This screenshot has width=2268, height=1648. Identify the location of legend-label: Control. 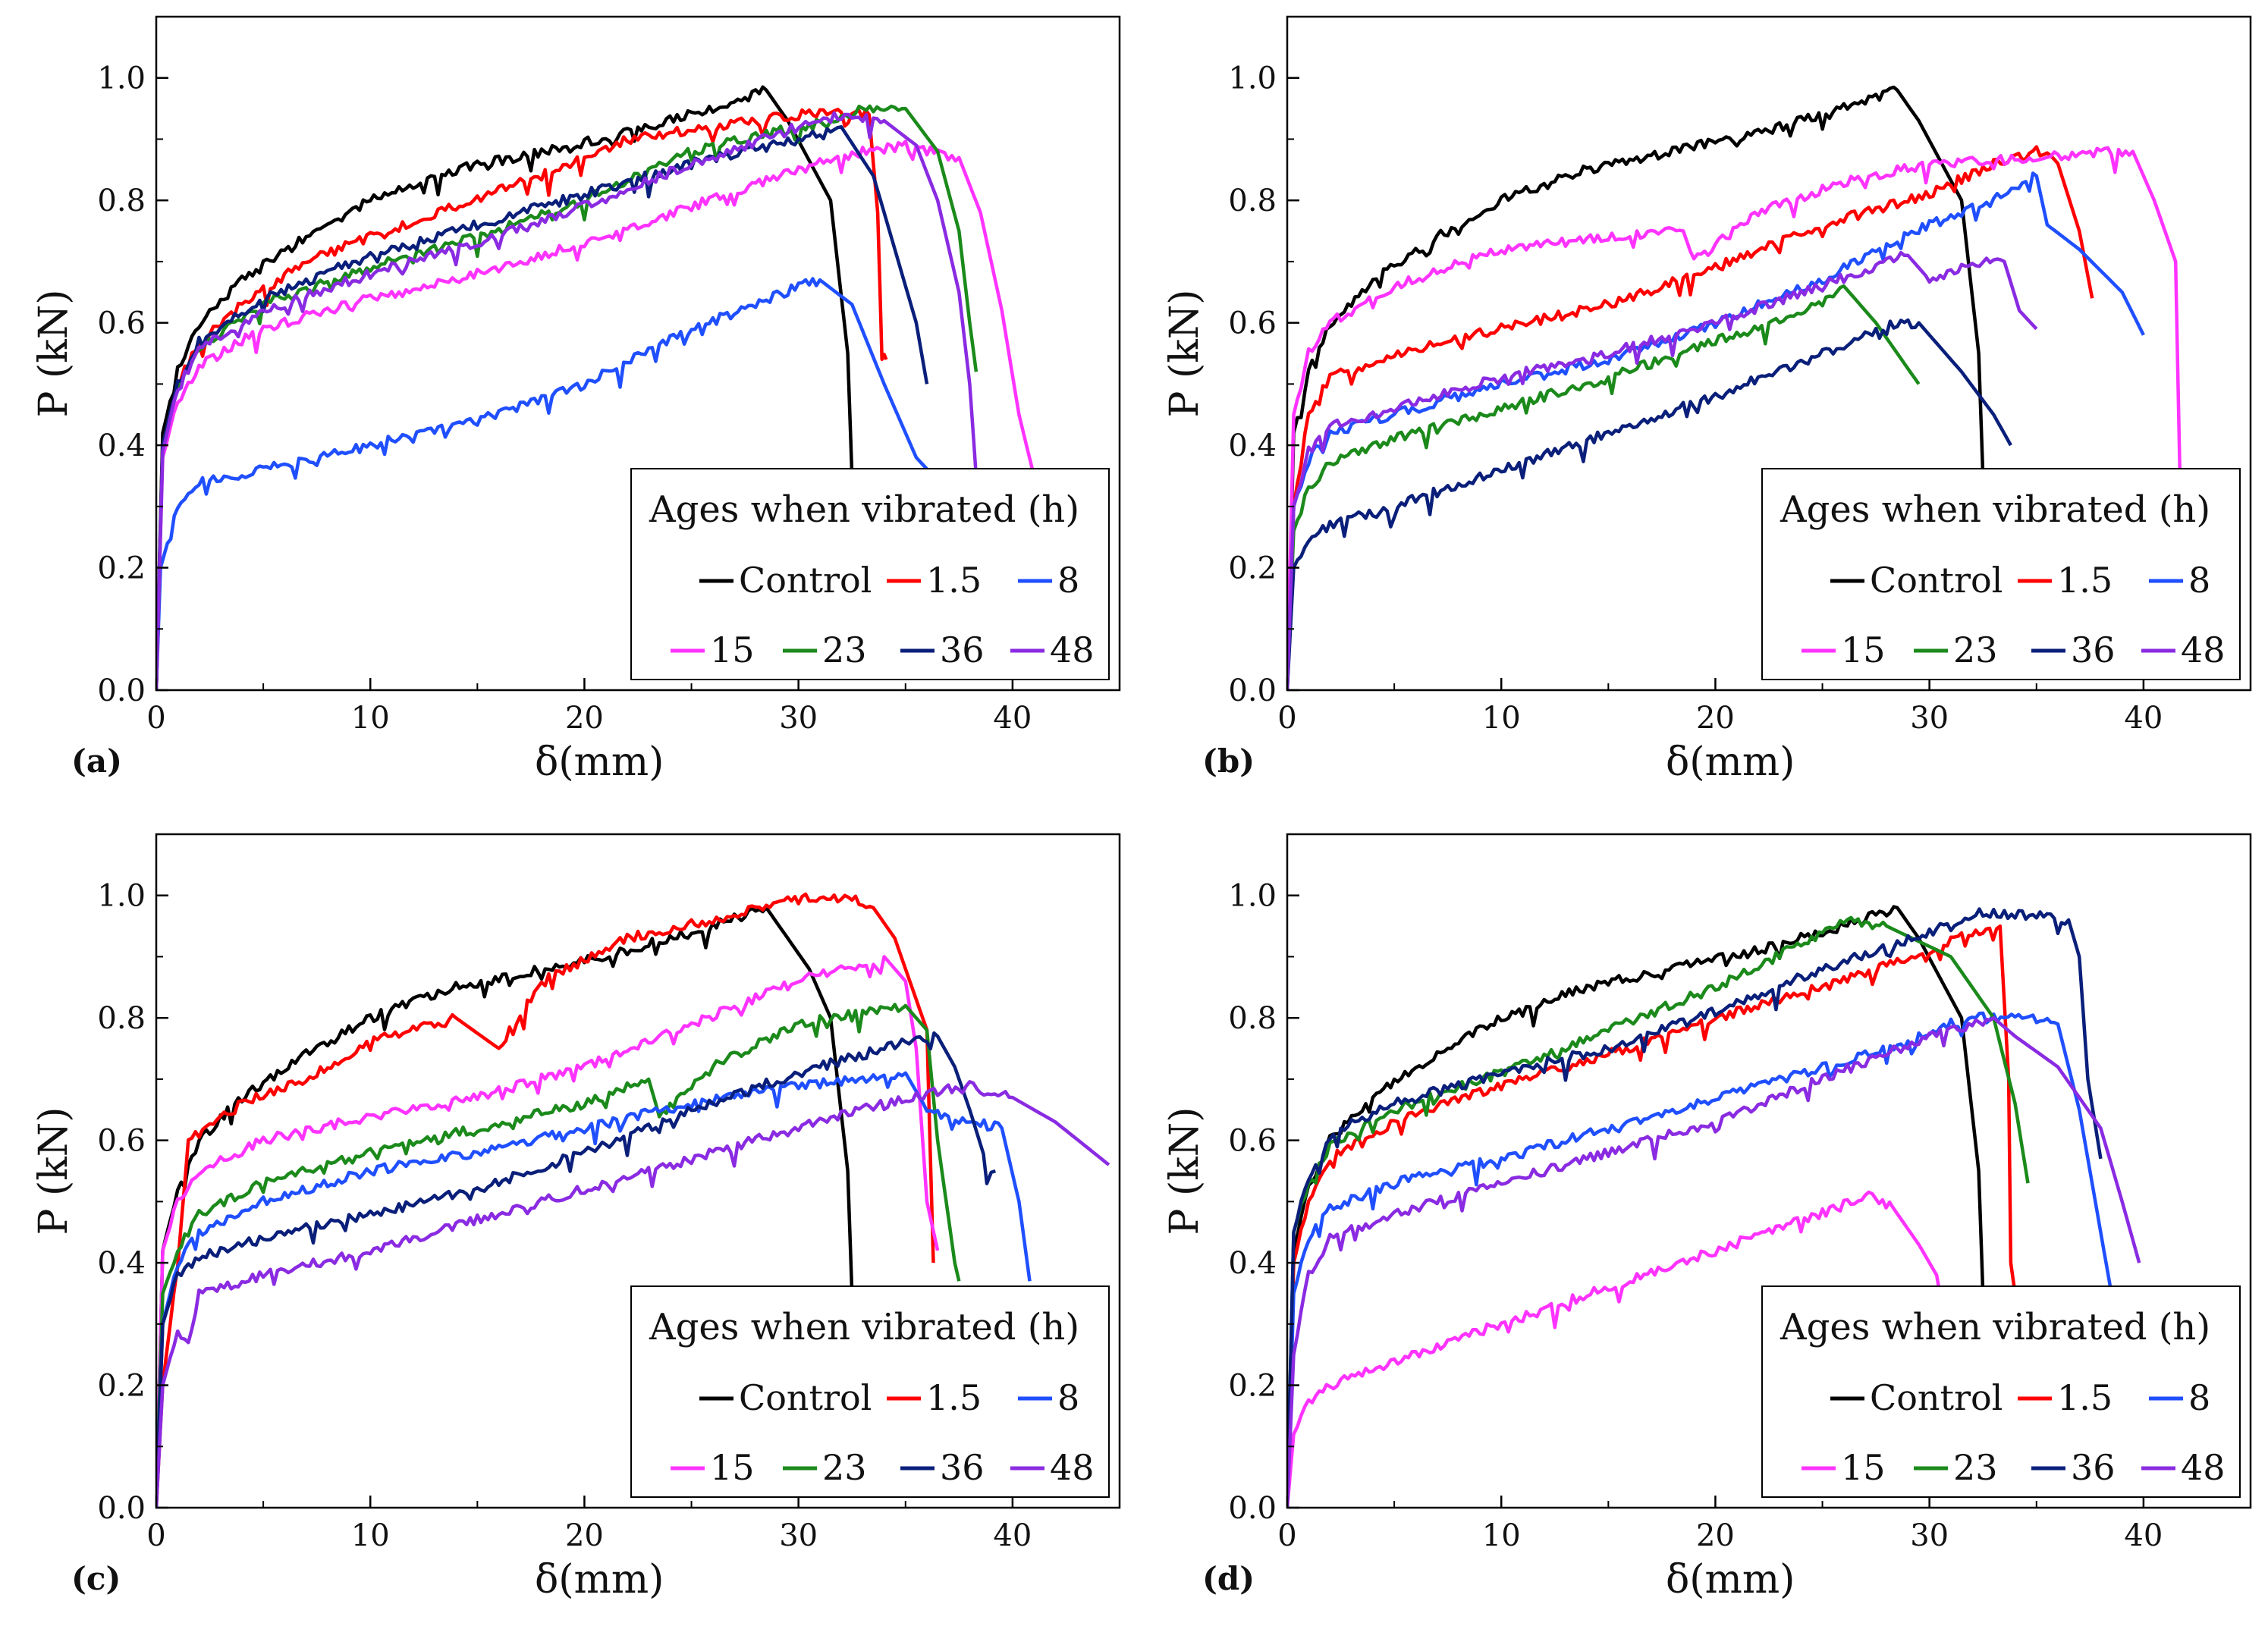
(805, 580).